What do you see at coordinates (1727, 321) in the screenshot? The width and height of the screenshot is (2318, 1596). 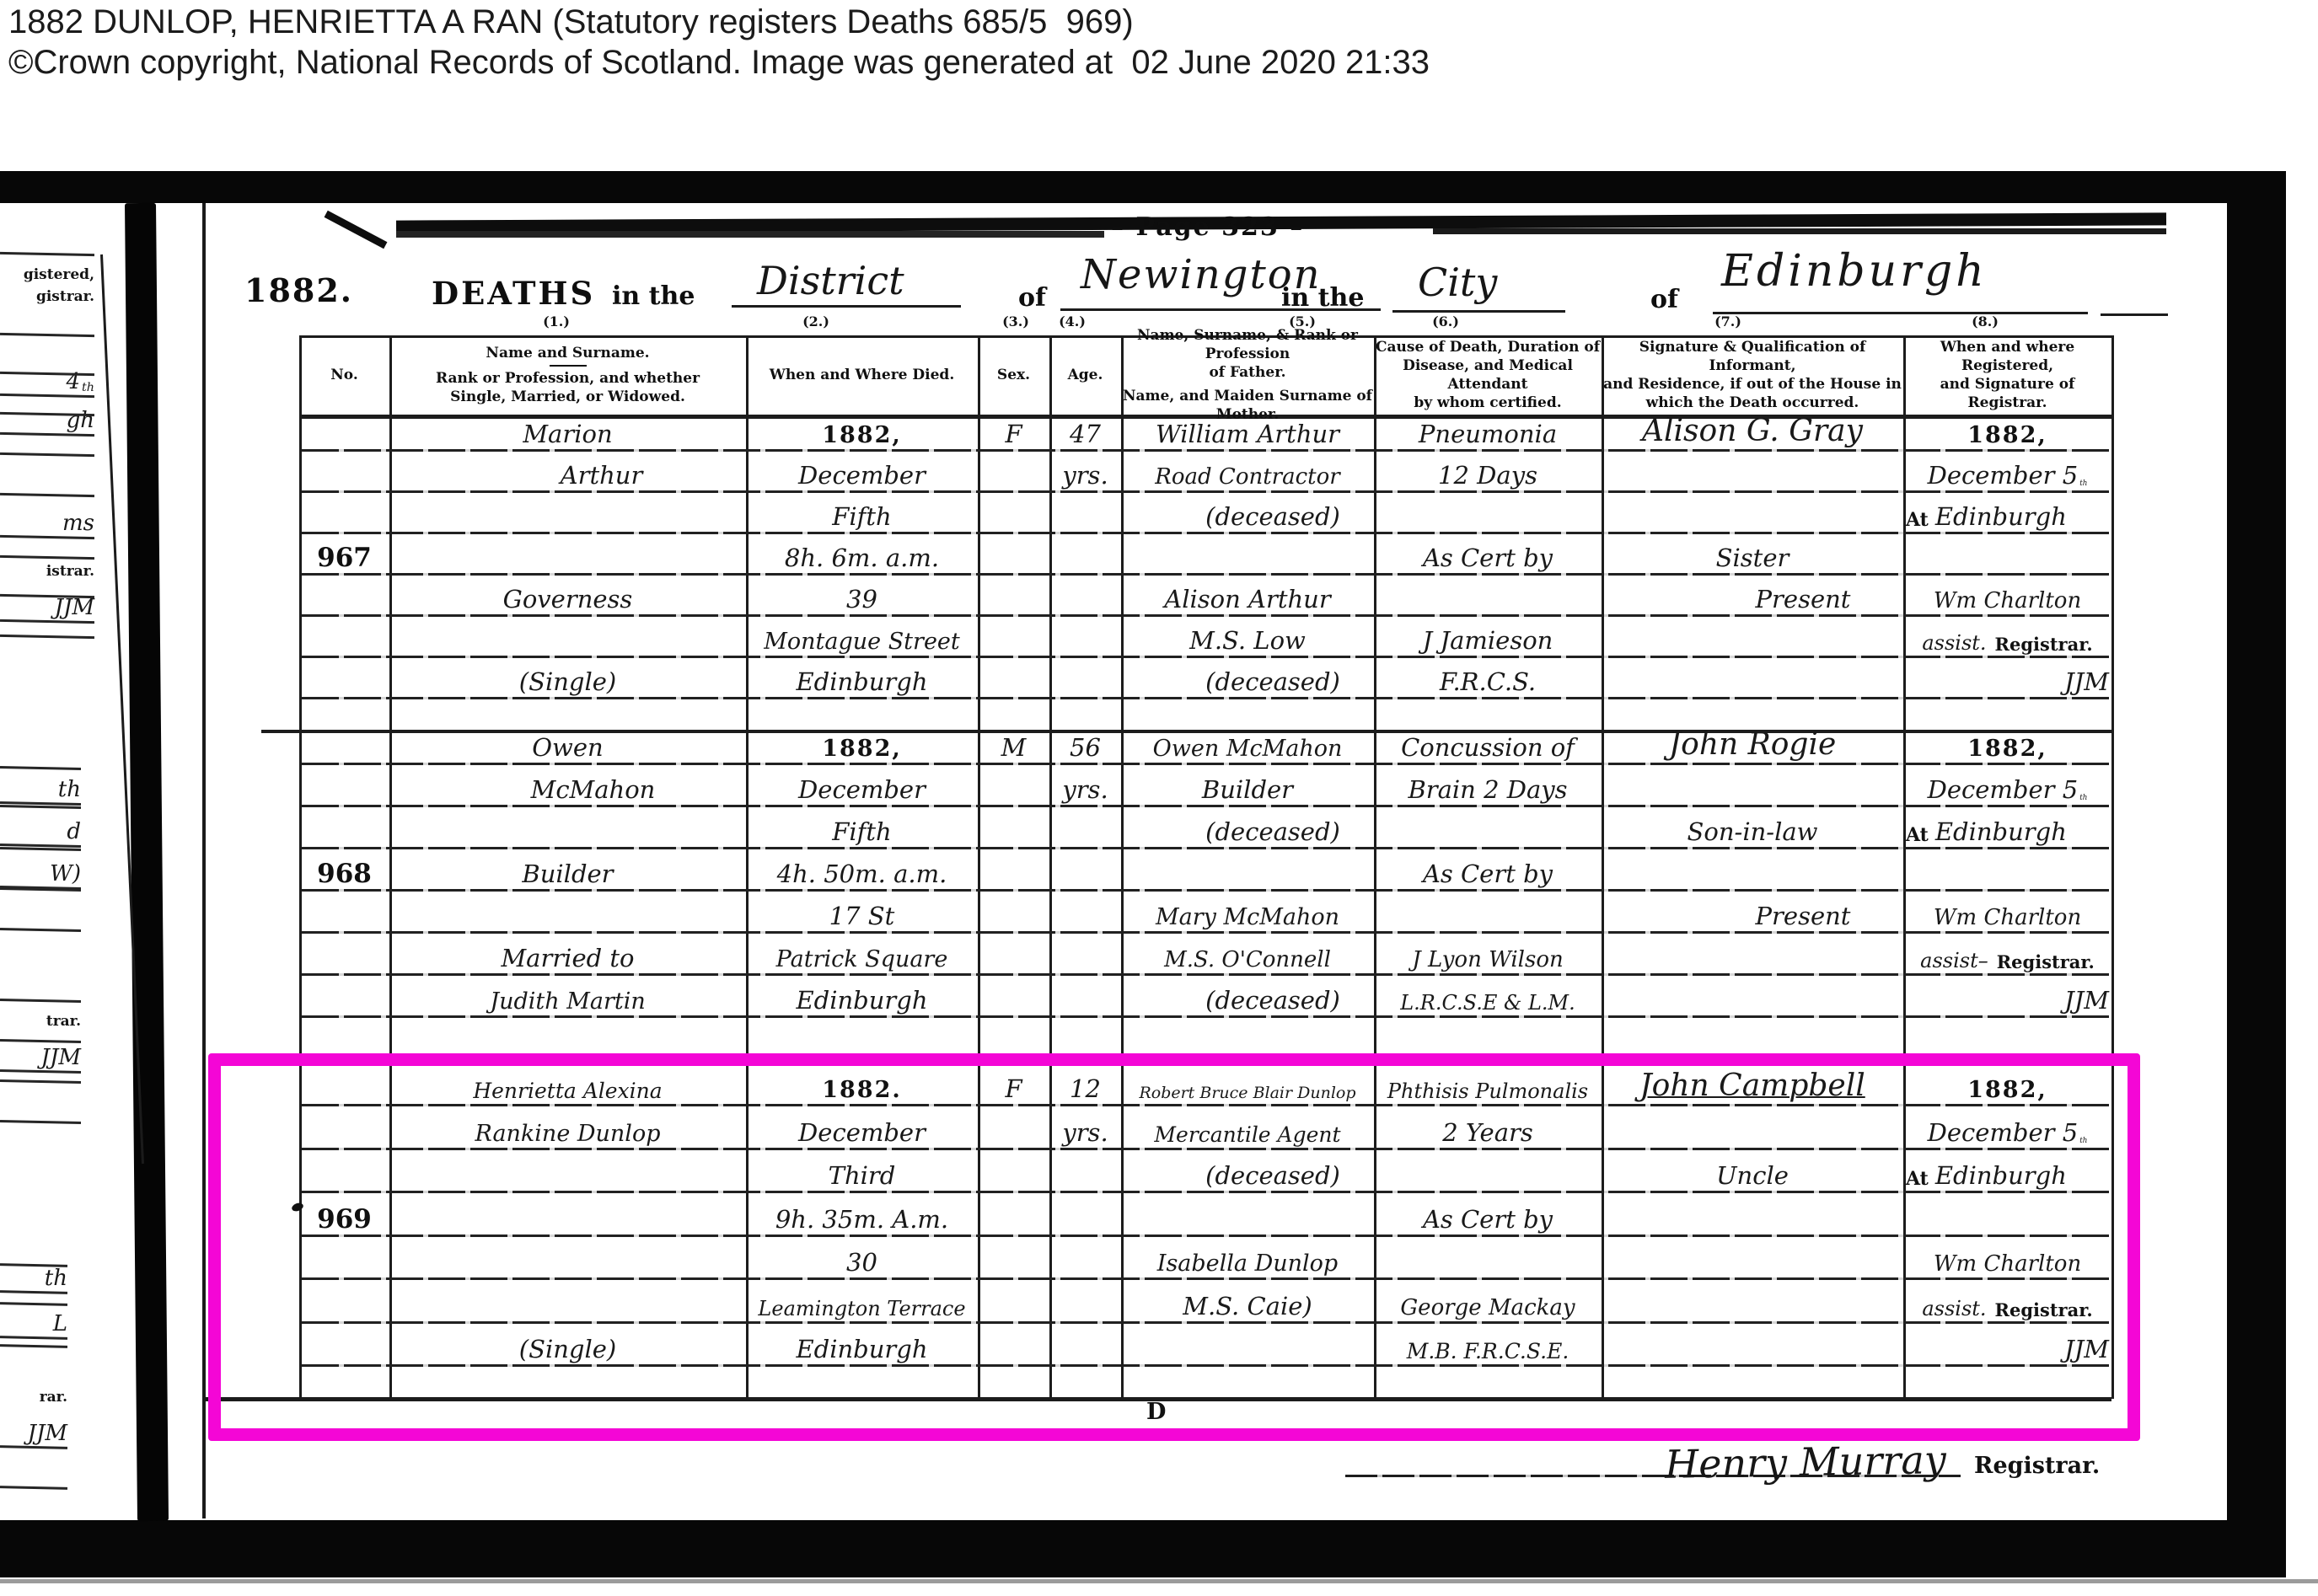 I see `column-ref: (7.)` at bounding box center [1727, 321].